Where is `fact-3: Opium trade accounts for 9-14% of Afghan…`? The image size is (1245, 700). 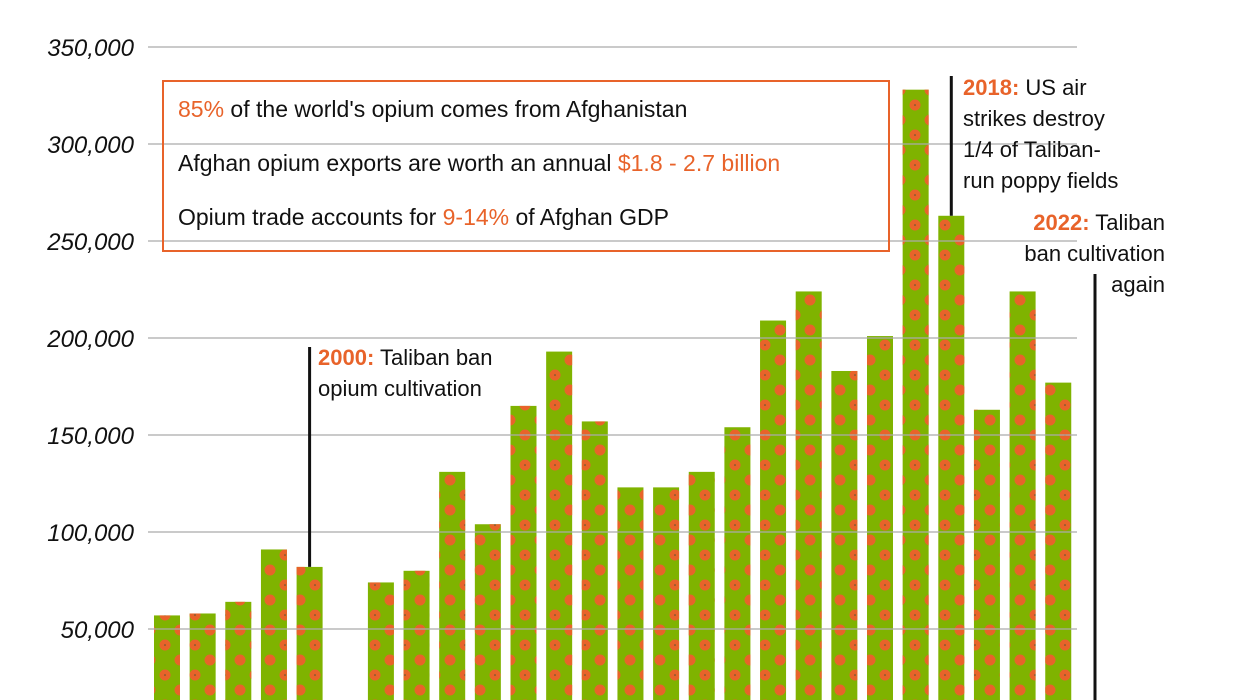 fact-3: Opium trade accounts for 9-14% of Afghan… is located at coordinates (423, 217).